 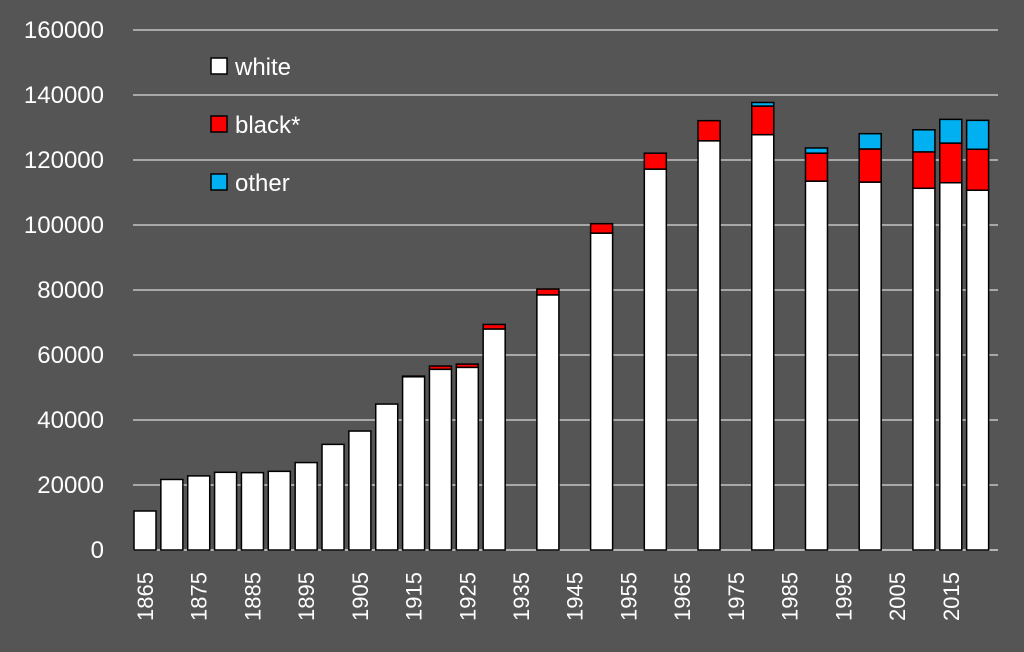 What do you see at coordinates (414, 596) in the screenshot?
I see `x-tick-label: 1915` at bounding box center [414, 596].